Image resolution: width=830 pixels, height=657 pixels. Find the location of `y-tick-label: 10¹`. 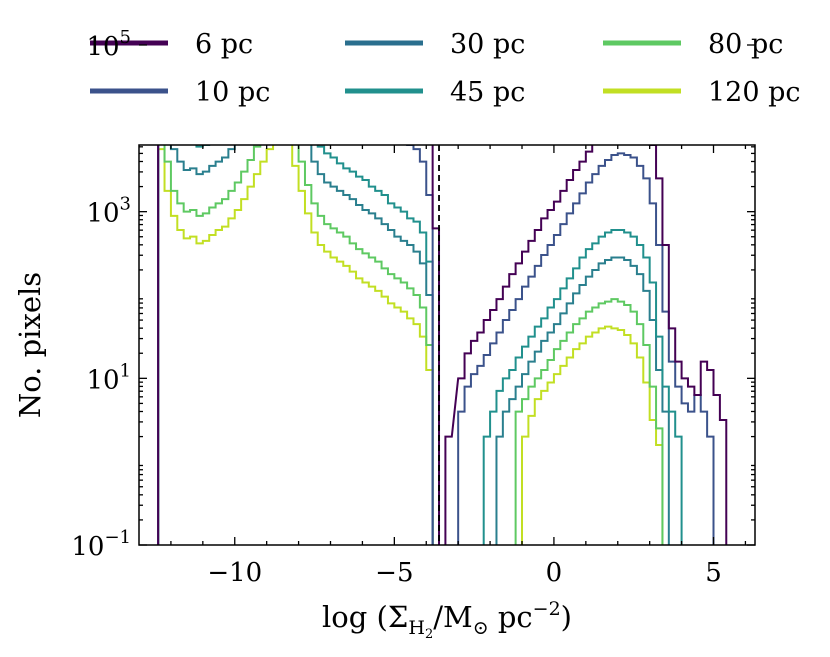

y-tick-label: 10¹ is located at coordinates (108, 377).